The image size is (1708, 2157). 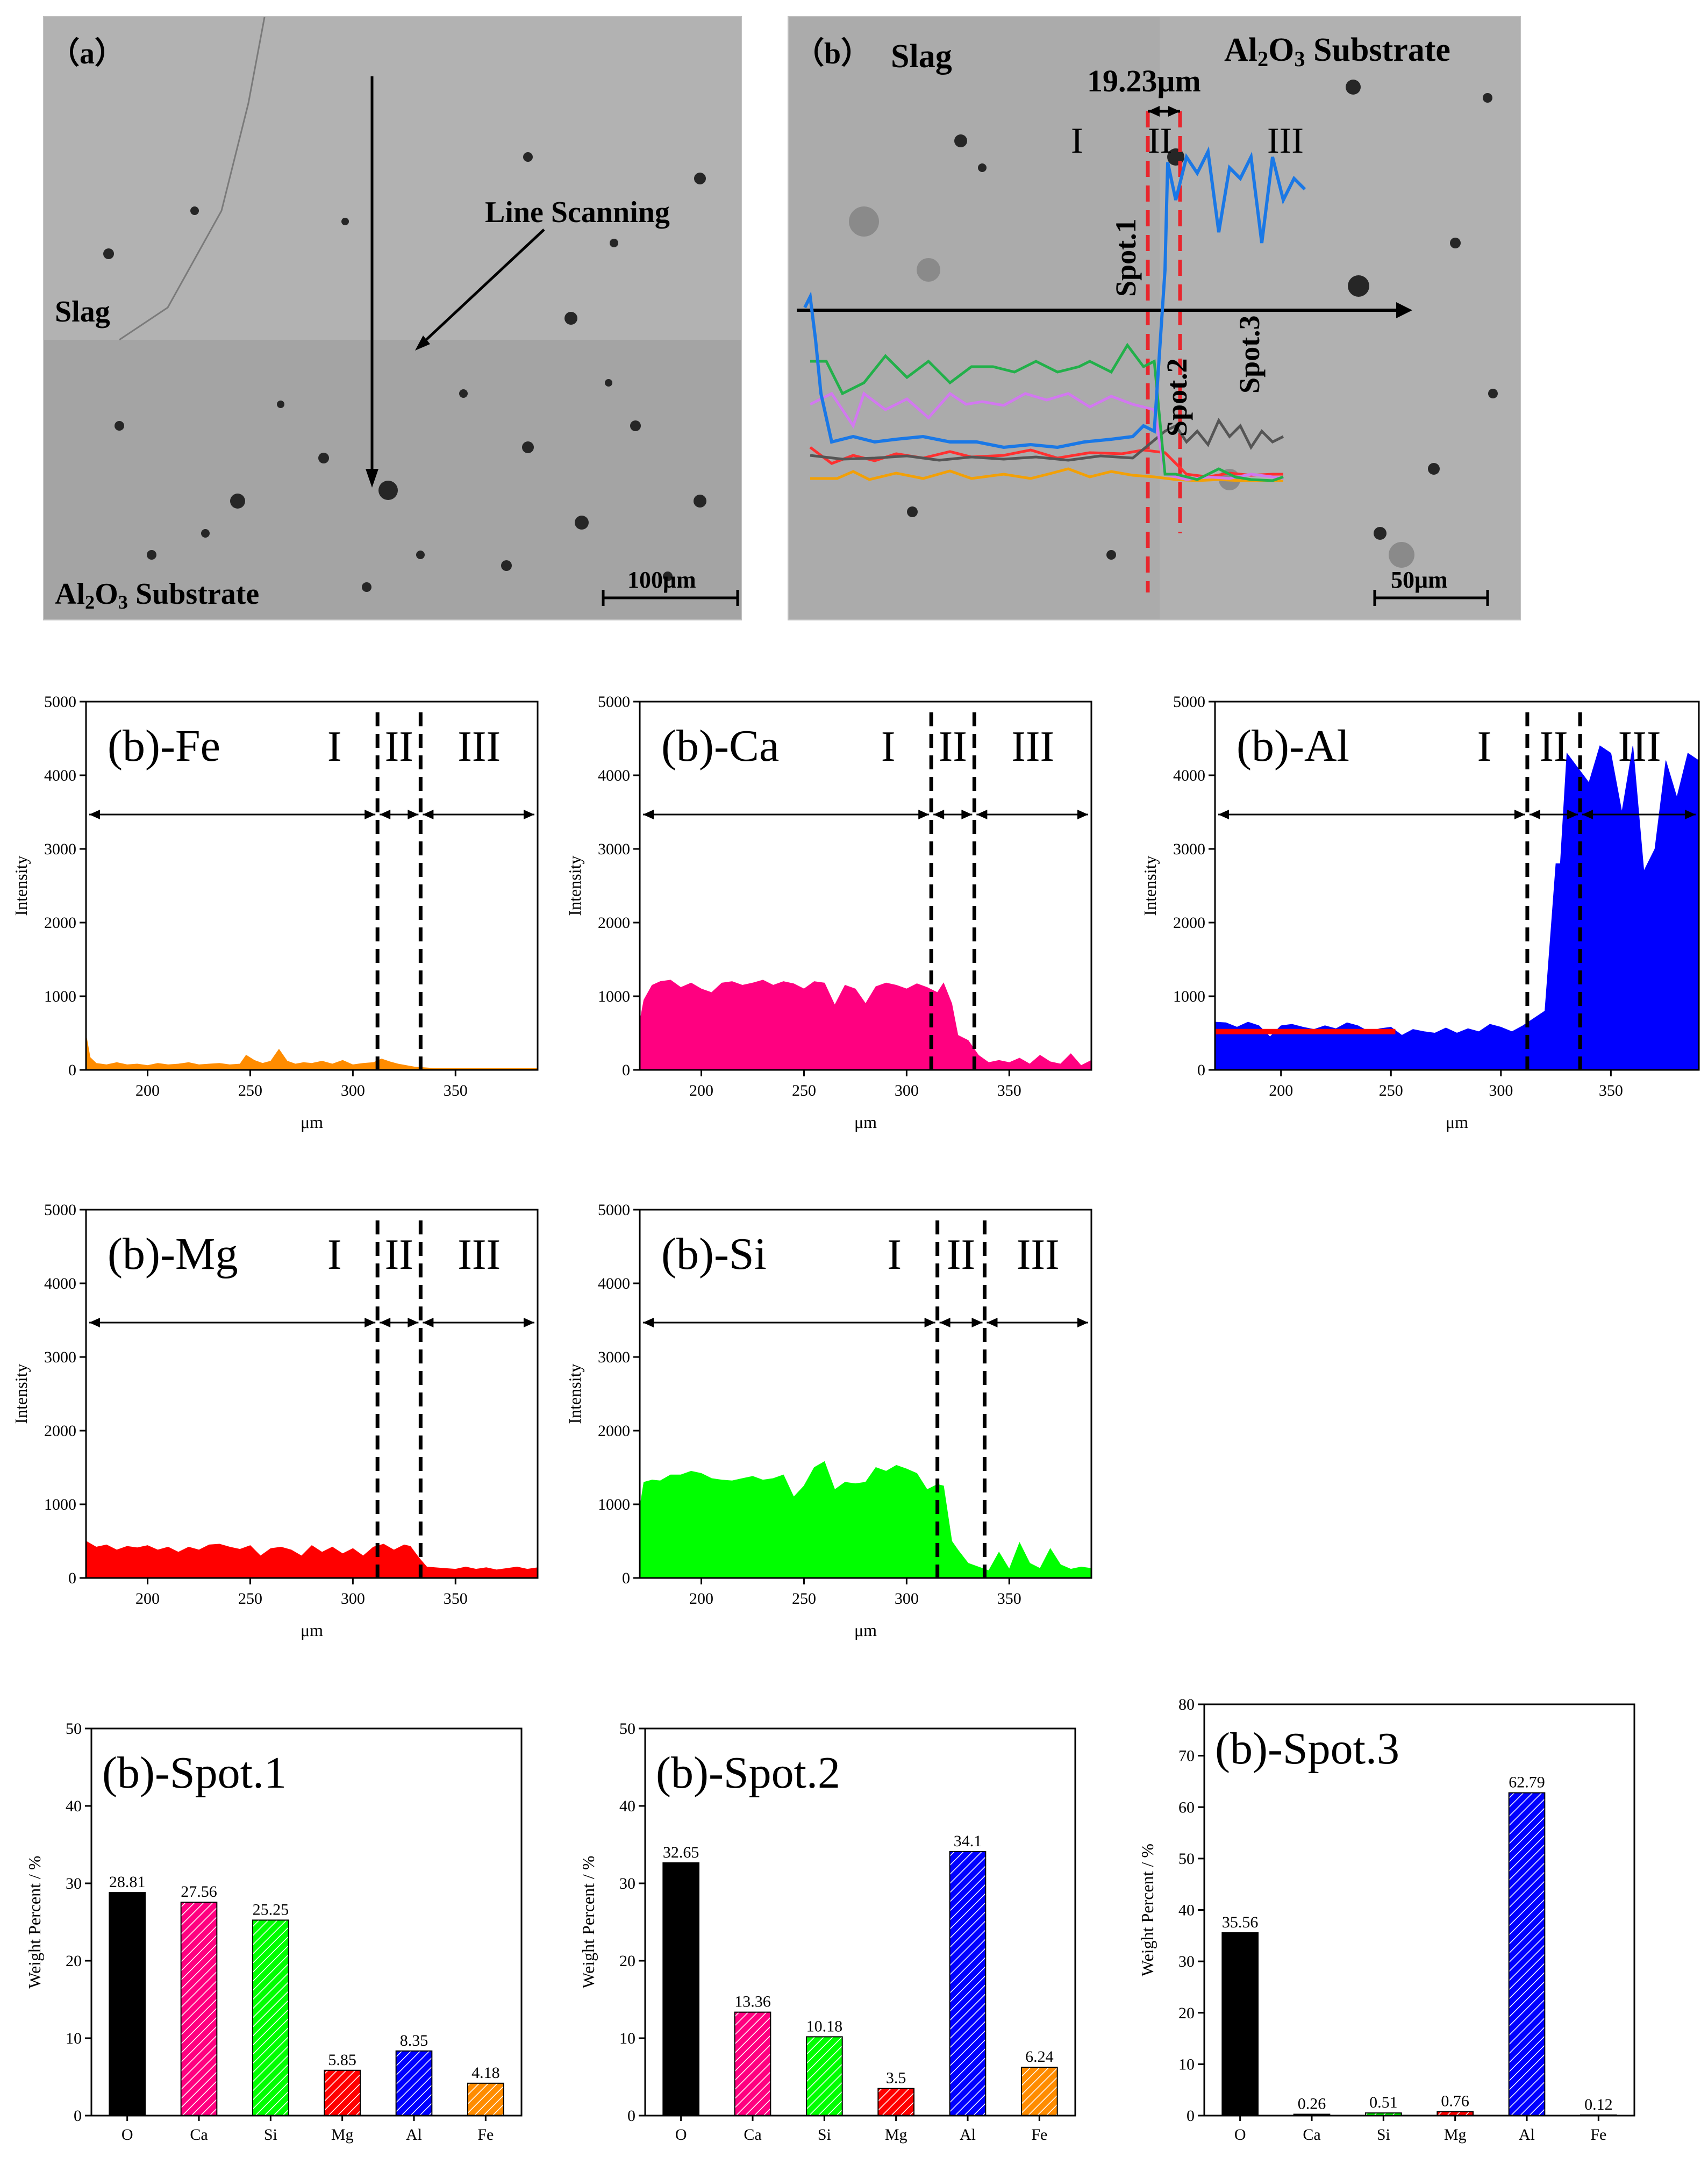 I want to click on spot2-xtick-label-ca: Ca, so click(x=752, y=2135).